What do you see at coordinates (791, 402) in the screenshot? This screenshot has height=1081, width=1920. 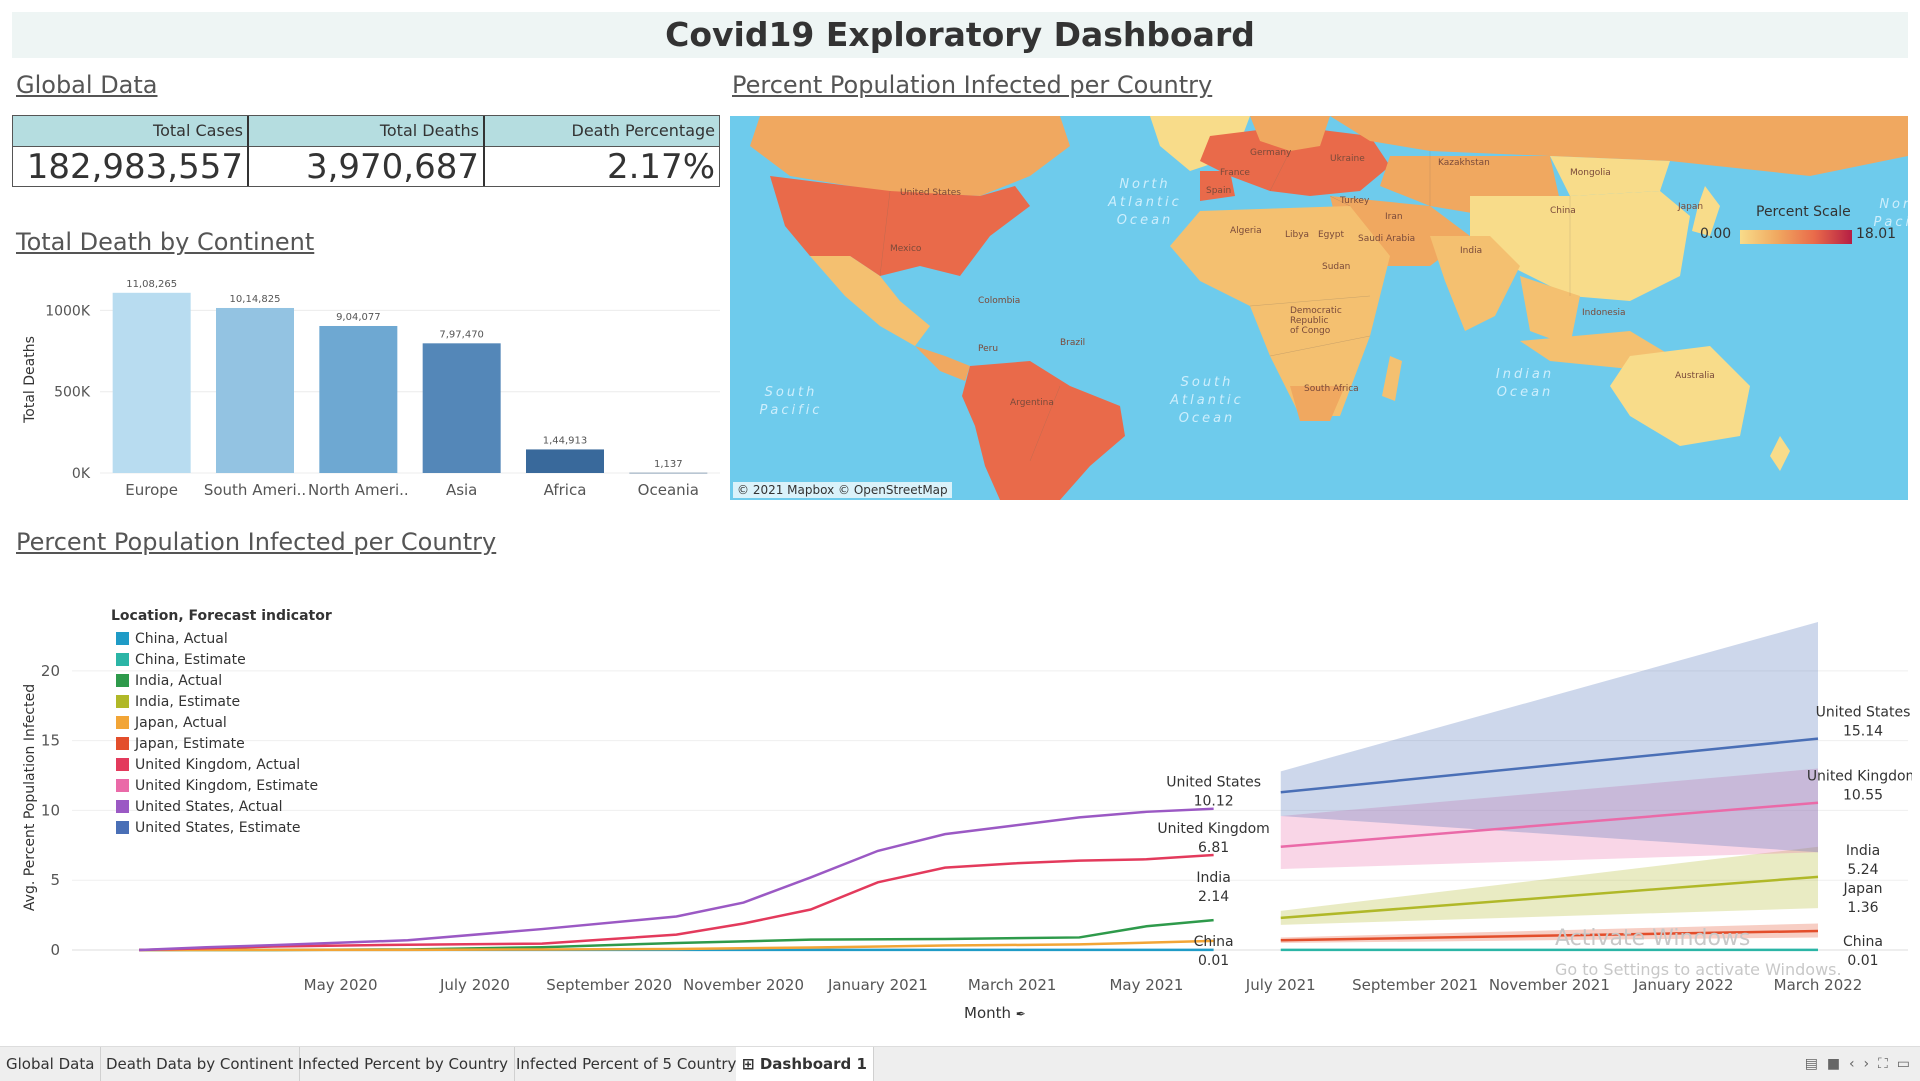 I see `map-label: South Pacific` at bounding box center [791, 402].